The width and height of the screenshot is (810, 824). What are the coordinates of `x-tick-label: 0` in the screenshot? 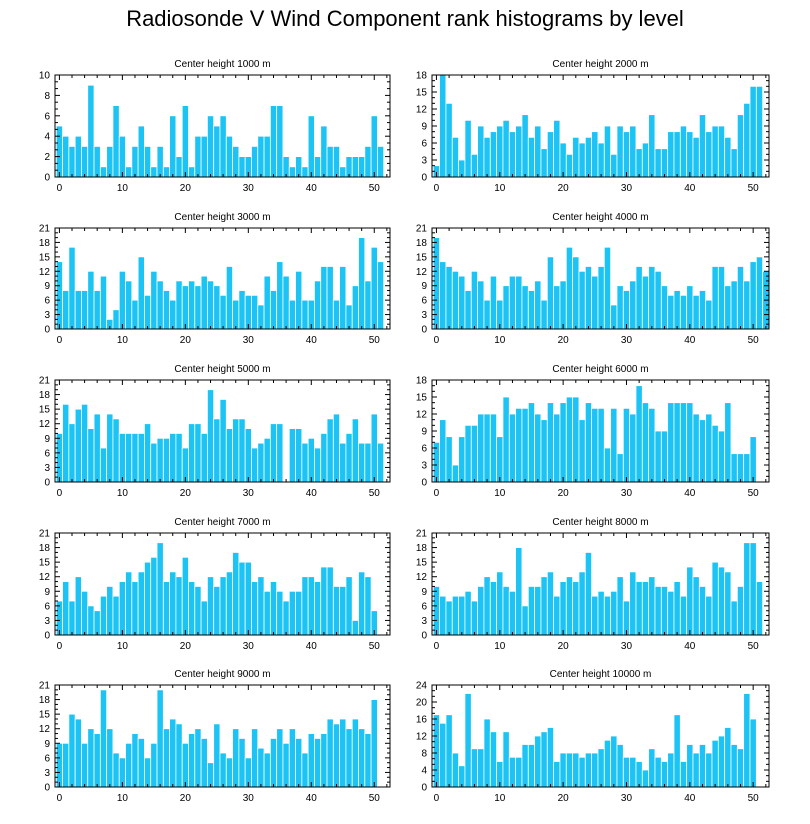 It's located at (60, 188).